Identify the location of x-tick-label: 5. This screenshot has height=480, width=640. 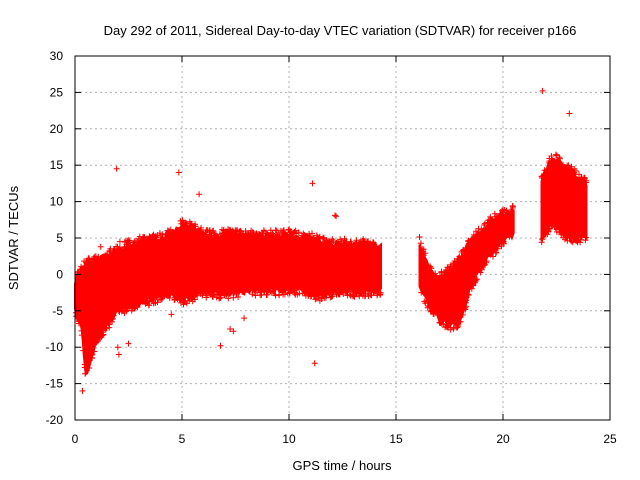
(182, 439).